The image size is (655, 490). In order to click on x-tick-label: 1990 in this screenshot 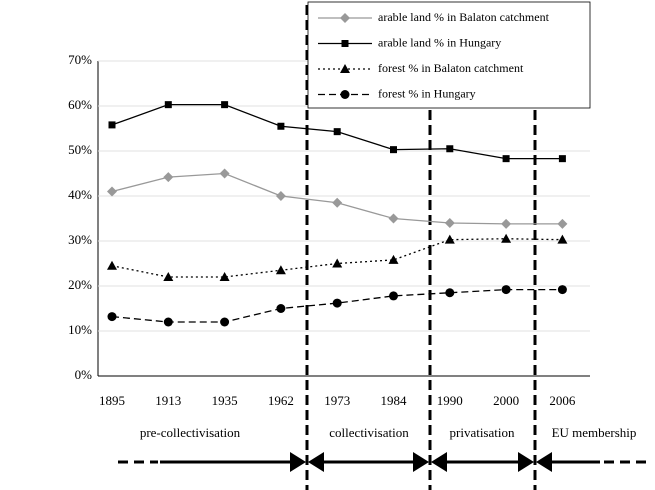, I will do `click(450, 400)`.